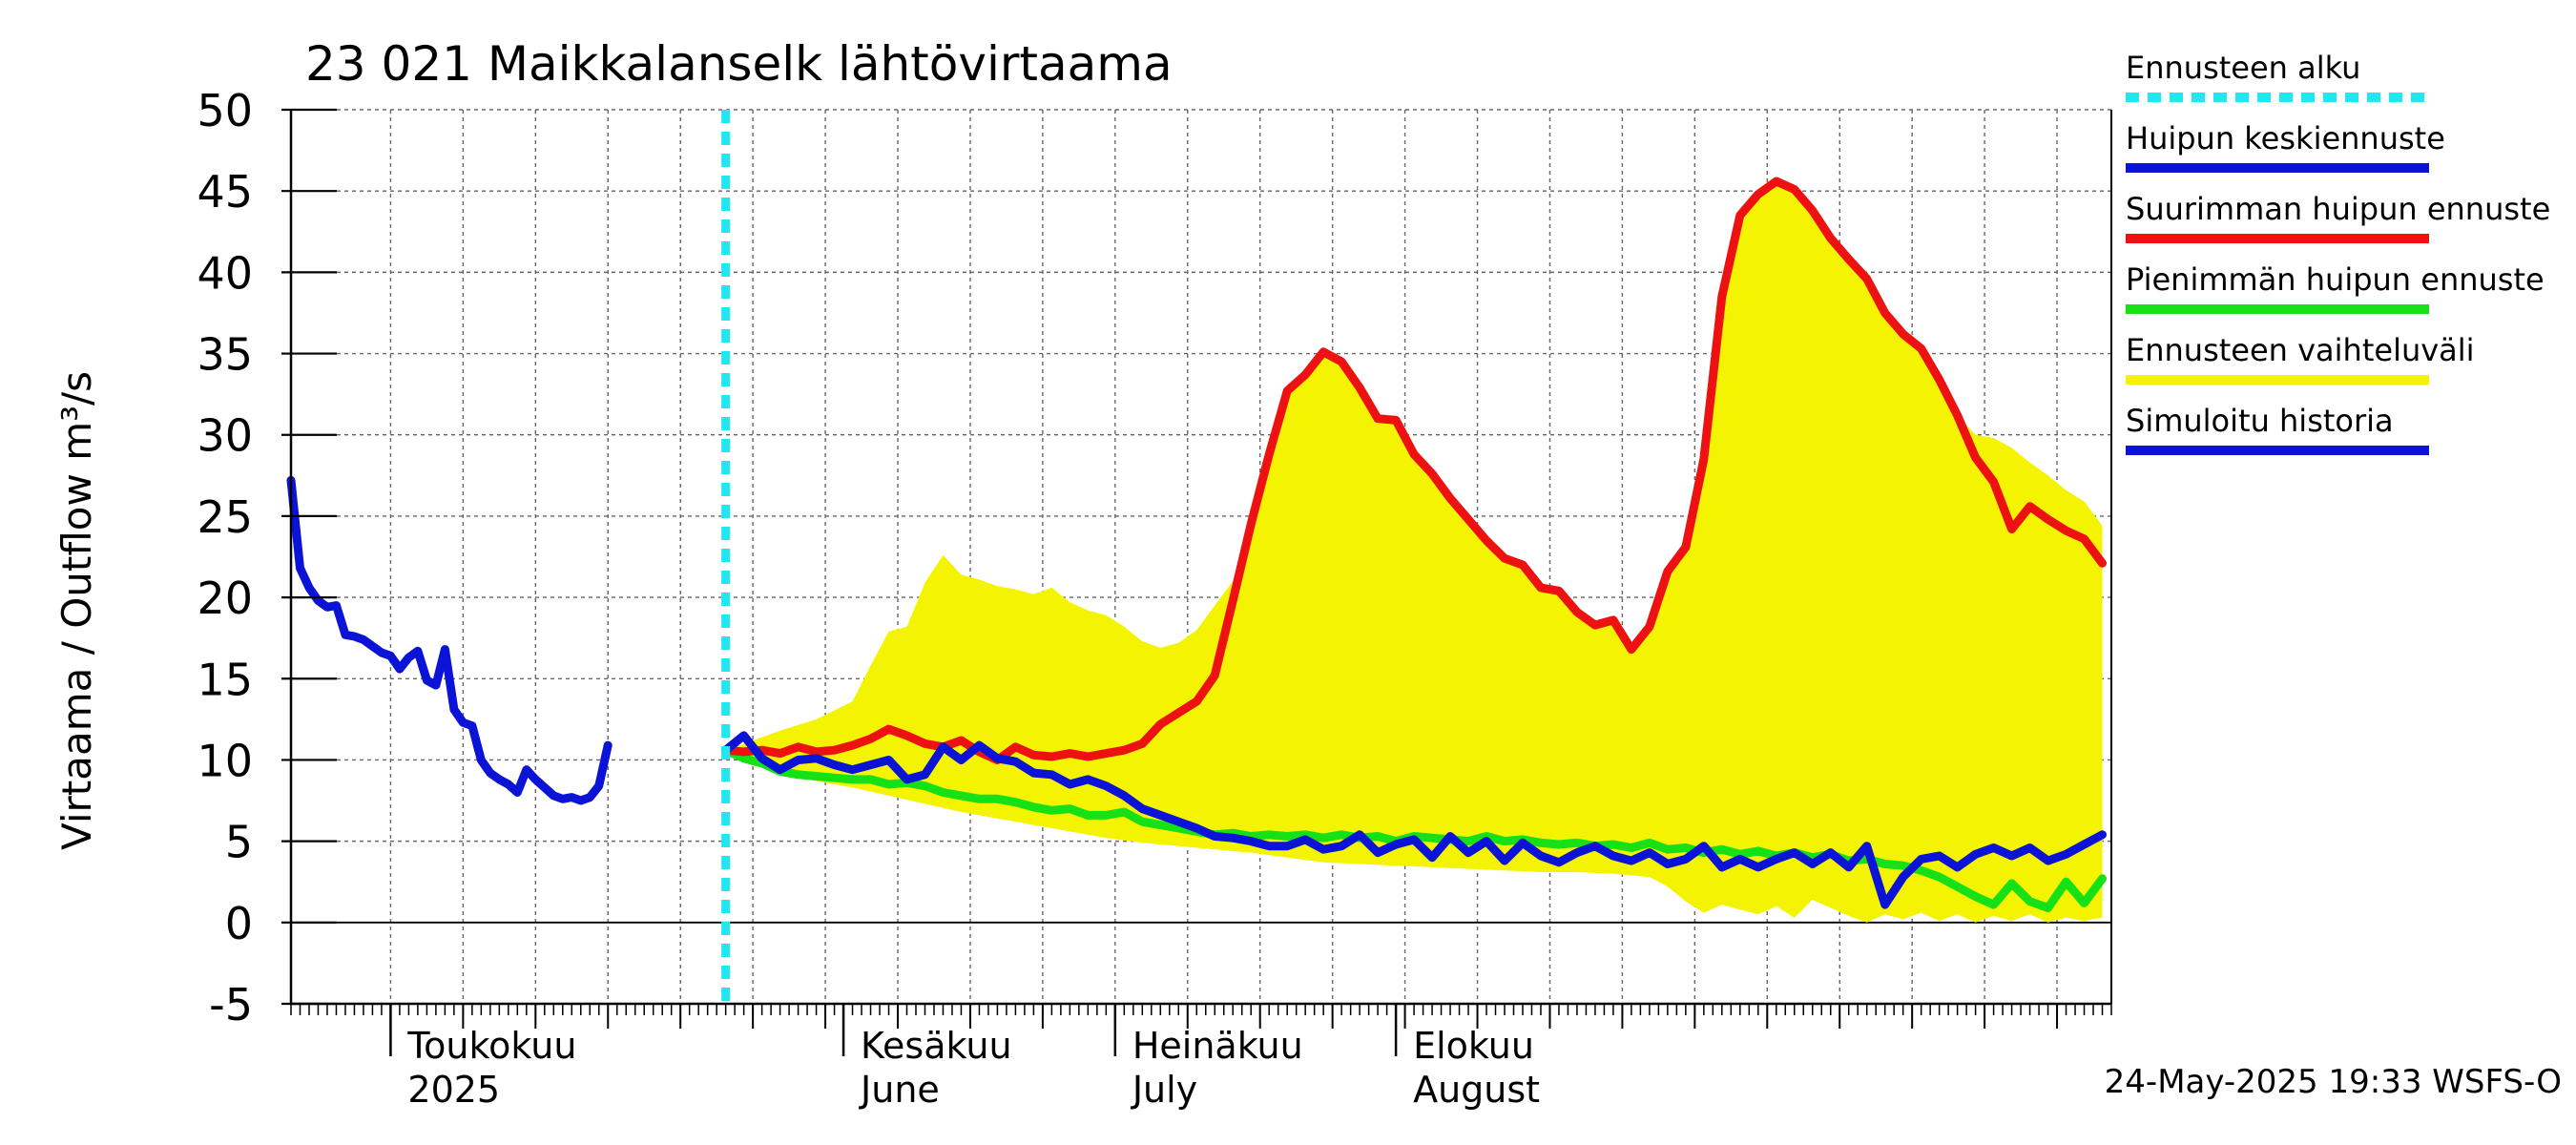 The image size is (2576, 1145). What do you see at coordinates (1476, 1090) in the screenshot?
I see `month-label-en: August` at bounding box center [1476, 1090].